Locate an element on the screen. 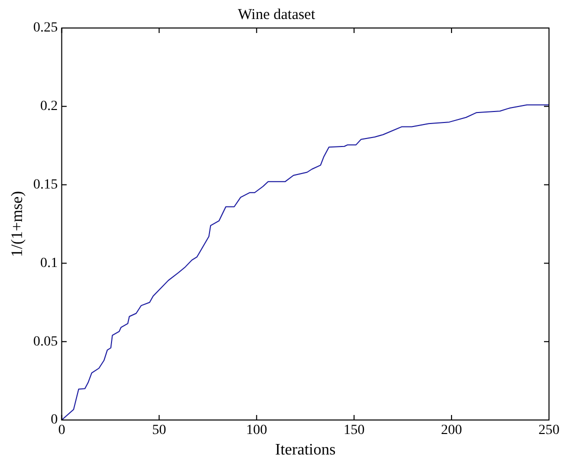 The width and height of the screenshot is (567, 464). x-tick-label: 150 is located at coordinates (354, 430).